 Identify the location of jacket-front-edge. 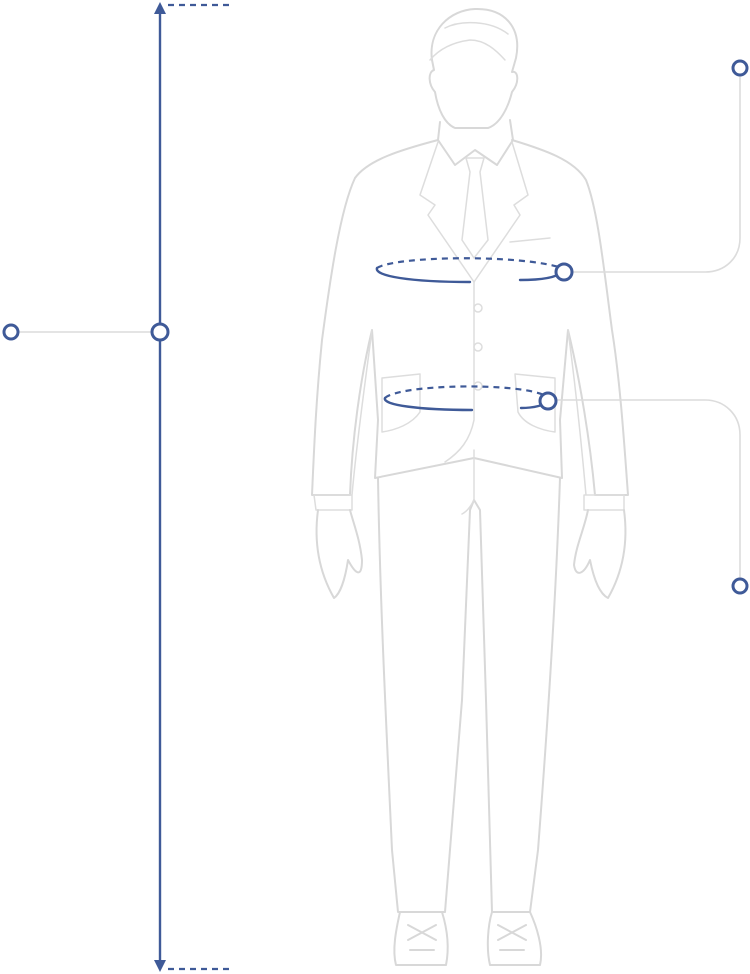
(459, 372).